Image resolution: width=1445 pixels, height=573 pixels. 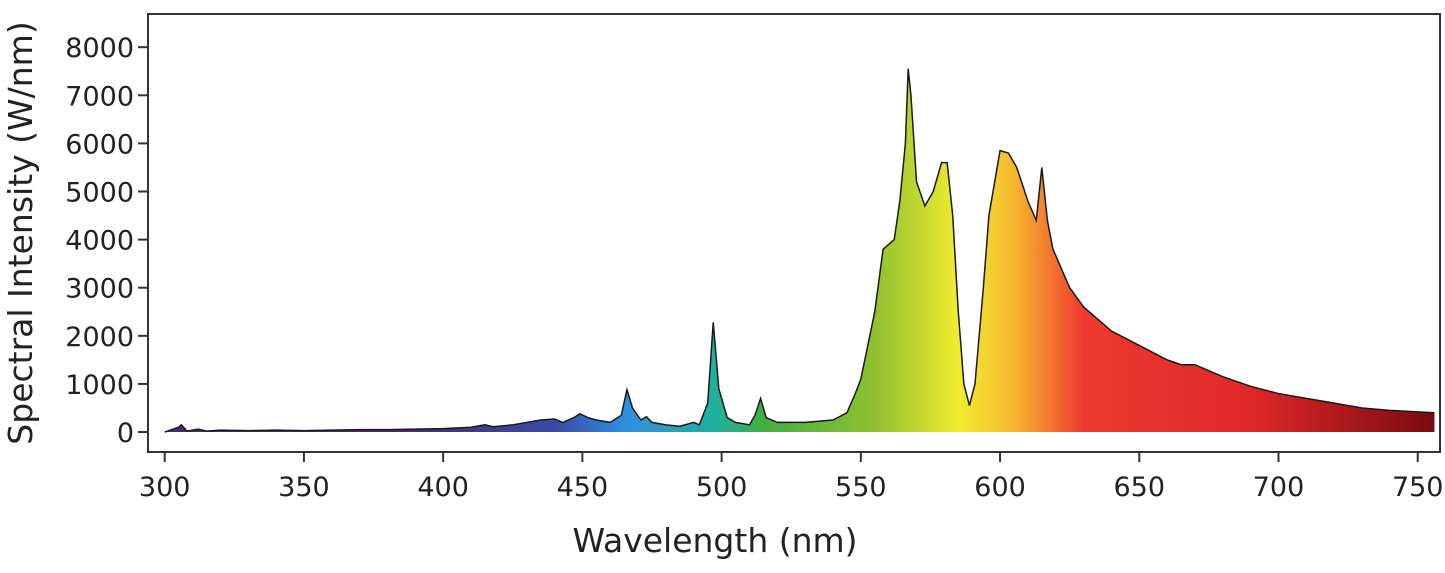 I want to click on x-tick-label: 400, so click(x=443, y=487).